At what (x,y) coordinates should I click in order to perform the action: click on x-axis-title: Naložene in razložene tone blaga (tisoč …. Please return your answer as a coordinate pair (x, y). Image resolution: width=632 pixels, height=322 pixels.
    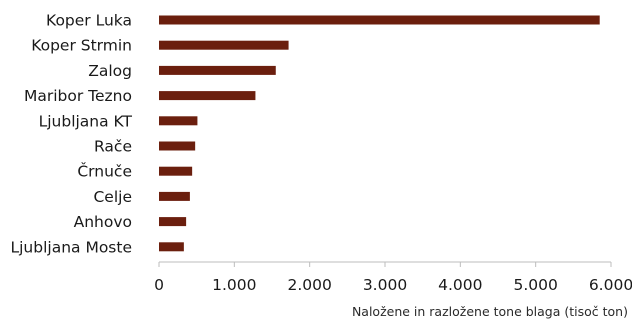
    Looking at the image, I should click on (490, 311).